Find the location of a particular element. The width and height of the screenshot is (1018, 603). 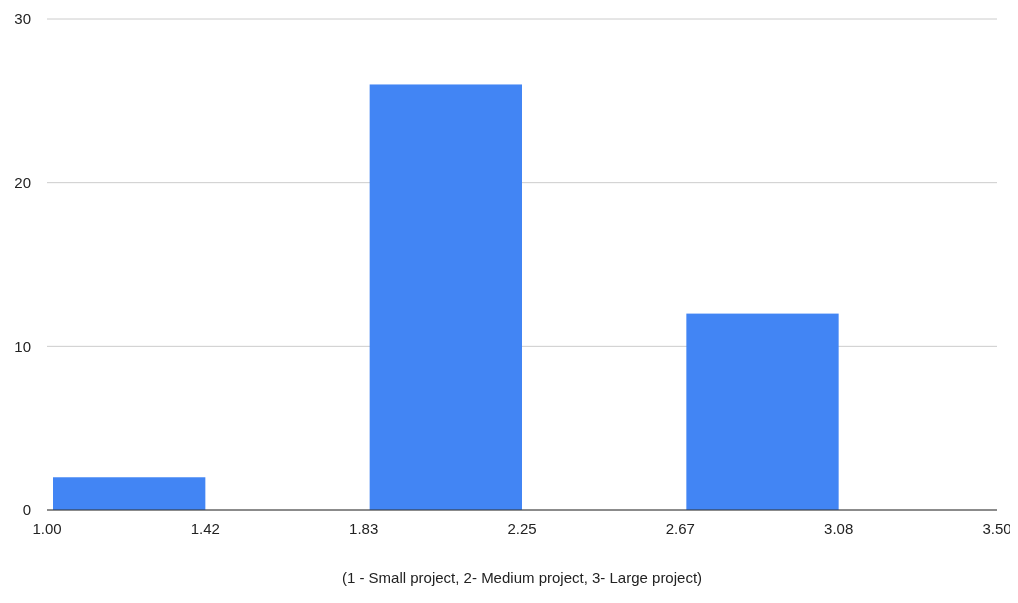

x-tick-label: 2.25 is located at coordinates (522, 528).